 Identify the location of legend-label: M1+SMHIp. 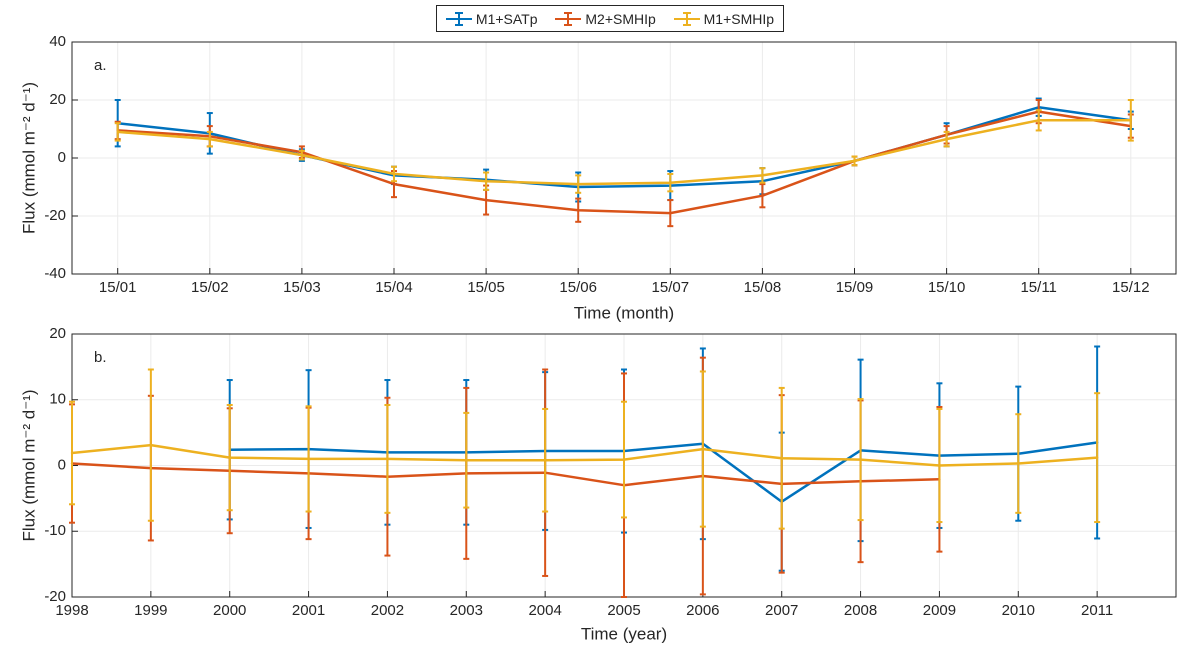
(739, 18).